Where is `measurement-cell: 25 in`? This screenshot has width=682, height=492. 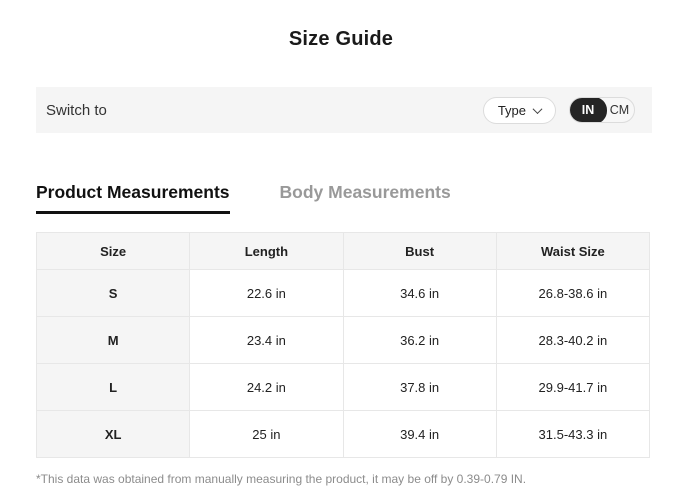 measurement-cell: 25 in is located at coordinates (266, 434).